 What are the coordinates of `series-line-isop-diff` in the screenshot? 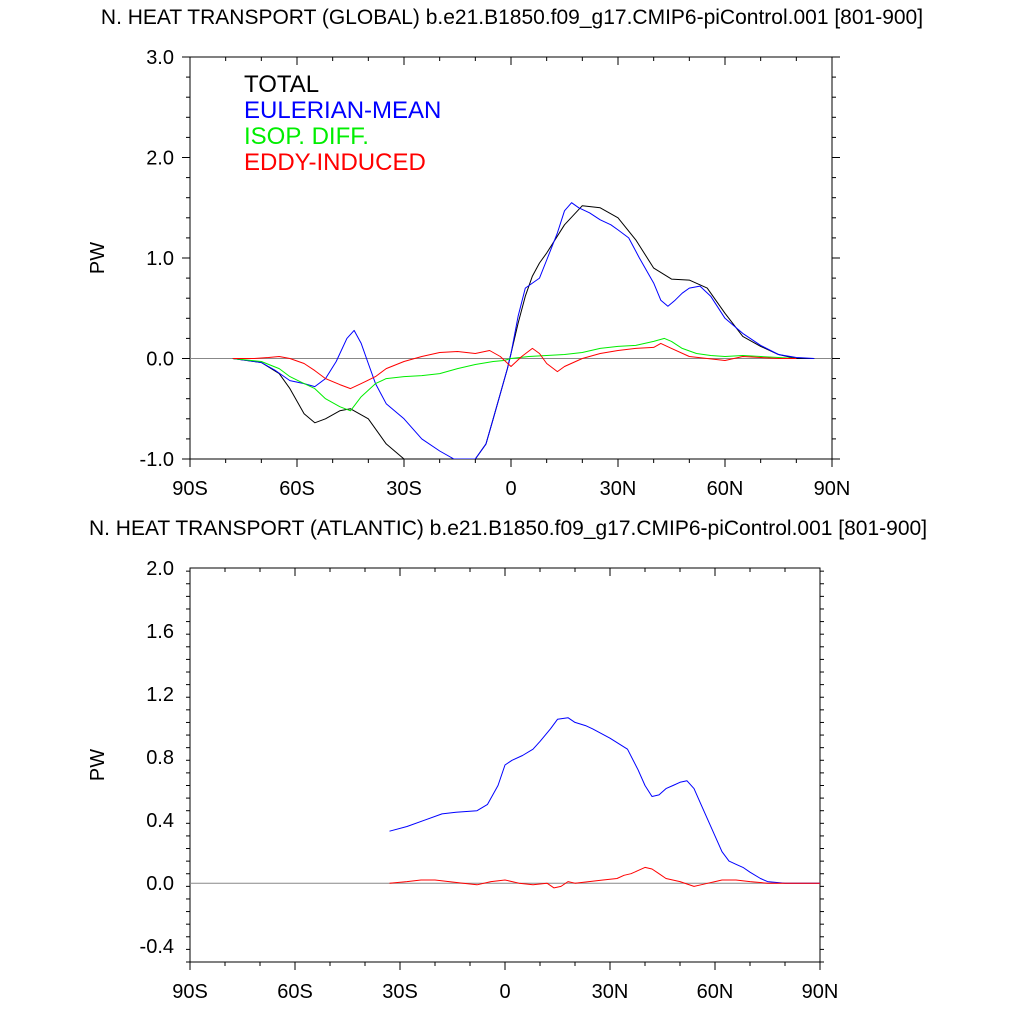 It's located at (514, 374).